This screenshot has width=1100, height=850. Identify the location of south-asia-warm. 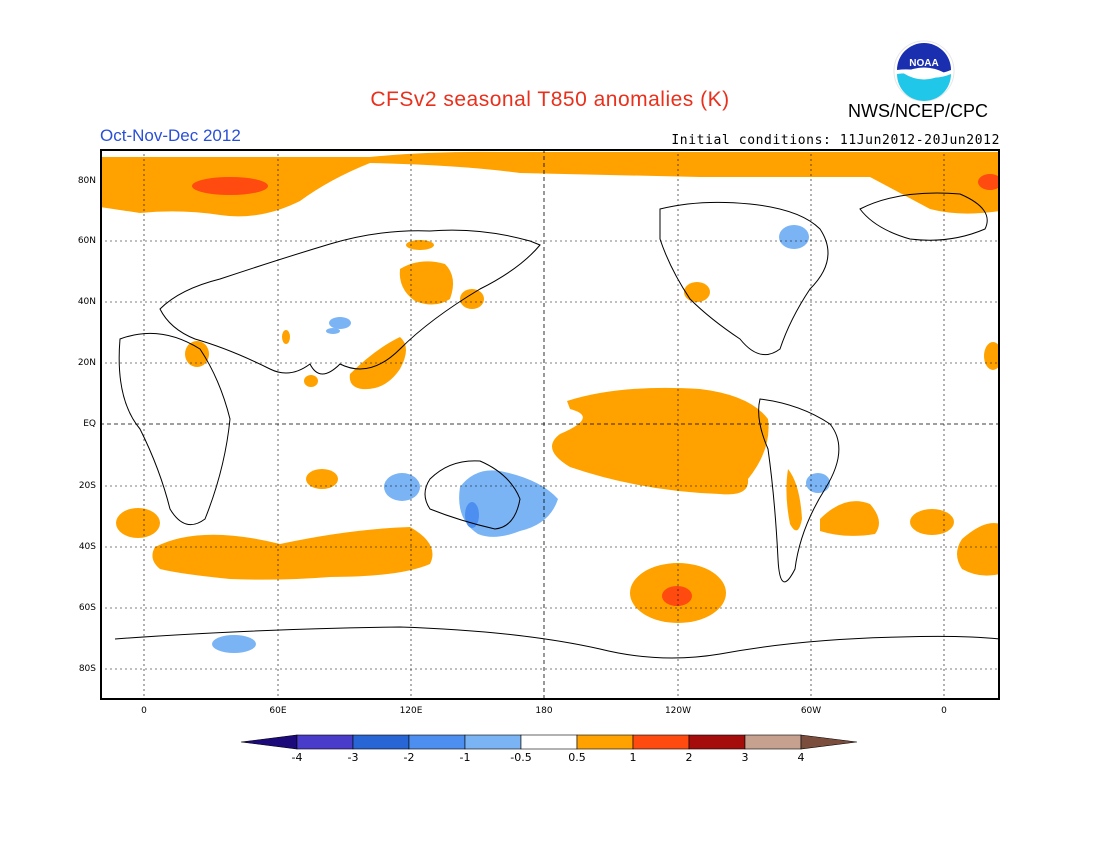
(377, 363).